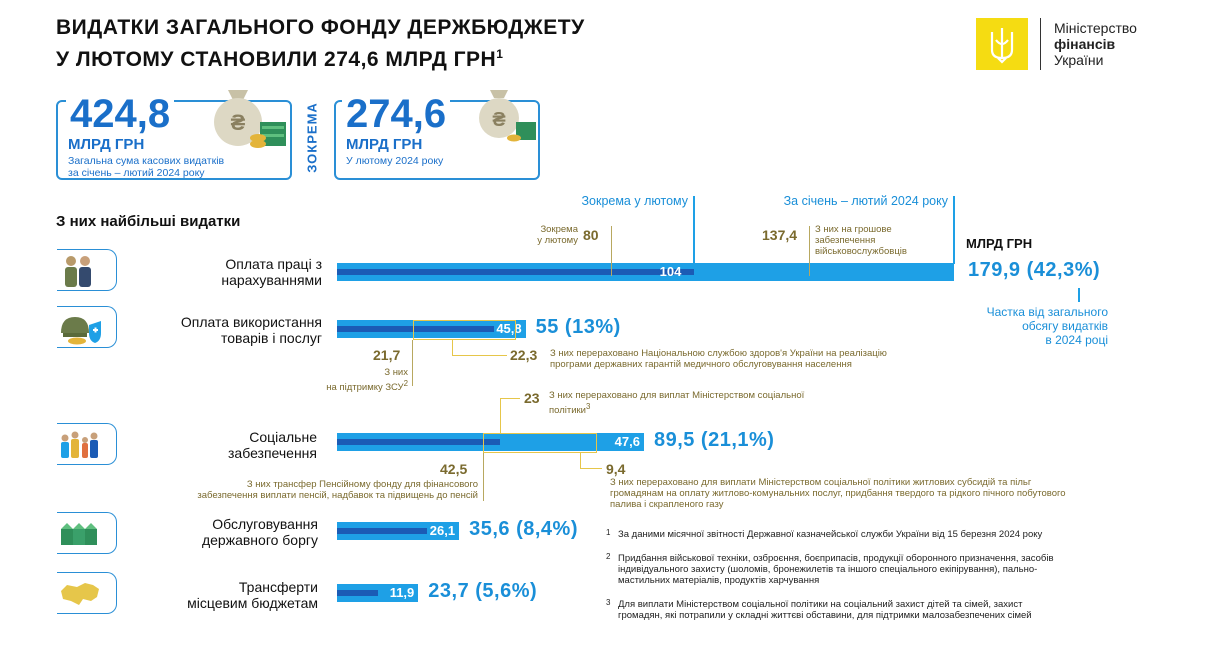 This screenshot has height=672, width=1210. What do you see at coordinates (365, 388) in the screenshot?
I see `goods-zsu-note-line-2: на підтримку ЗСУ` at bounding box center [365, 388].